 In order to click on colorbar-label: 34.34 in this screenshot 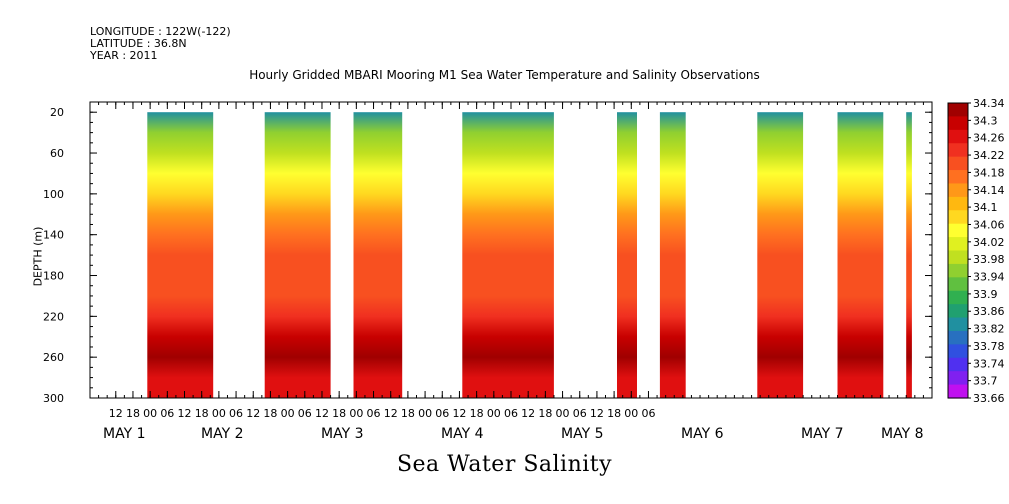, I will do `click(989, 103)`.